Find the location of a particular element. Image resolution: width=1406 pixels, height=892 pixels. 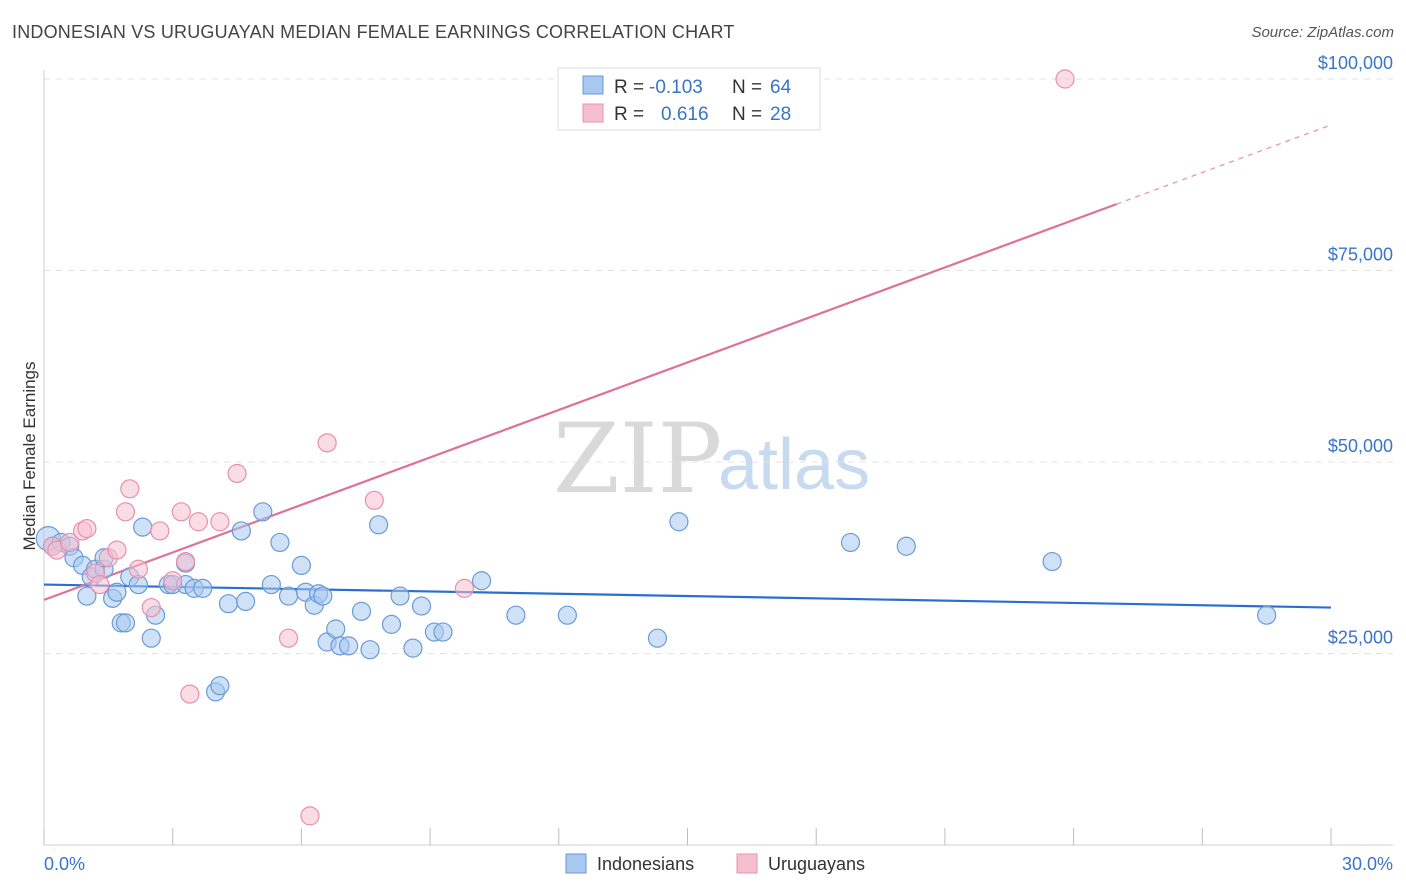

uruguayan-trend-line-extrapolated is located at coordinates (1224, 164).